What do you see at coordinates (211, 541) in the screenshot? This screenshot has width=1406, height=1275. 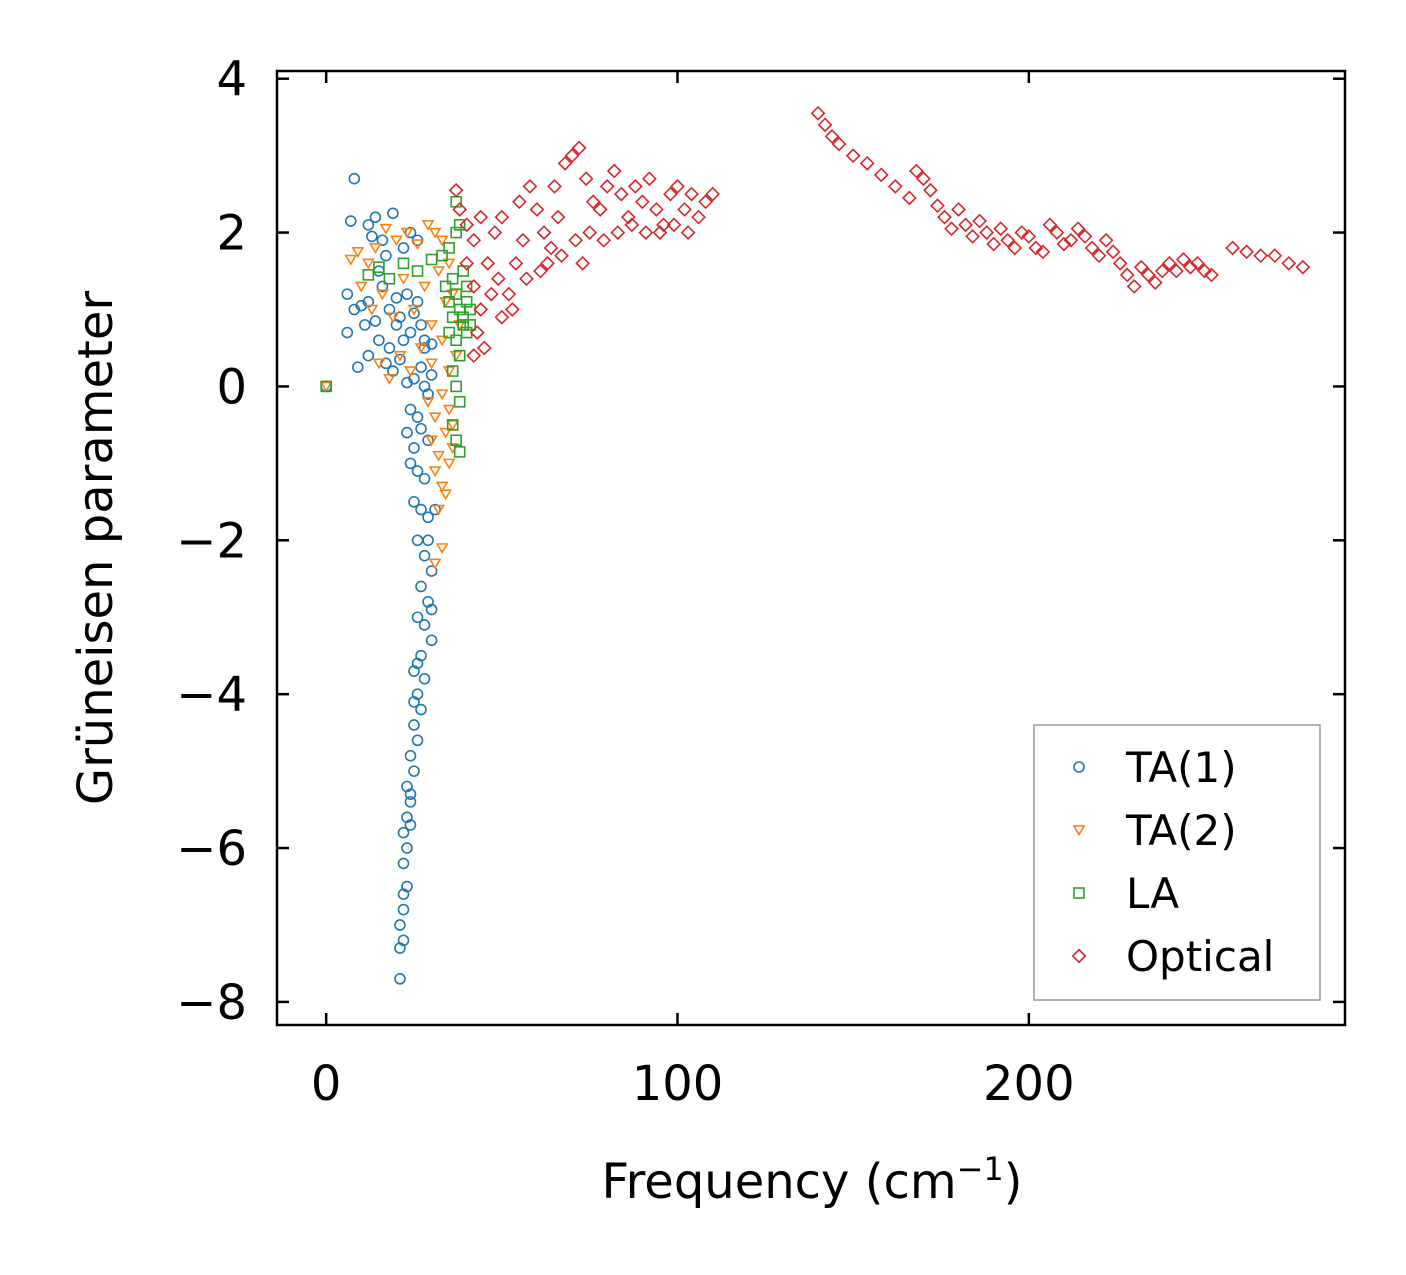 I see `y-tick-label: −2` at bounding box center [211, 541].